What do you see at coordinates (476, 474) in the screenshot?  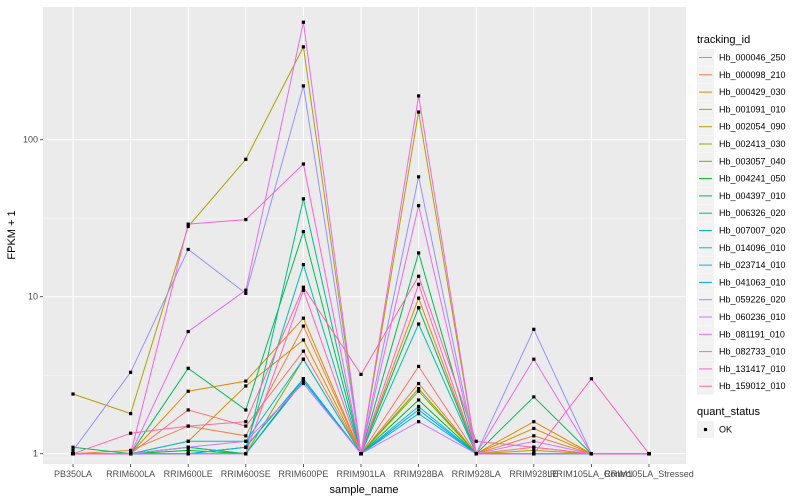 I see `x-tick-label: RRIM928LA` at bounding box center [476, 474].